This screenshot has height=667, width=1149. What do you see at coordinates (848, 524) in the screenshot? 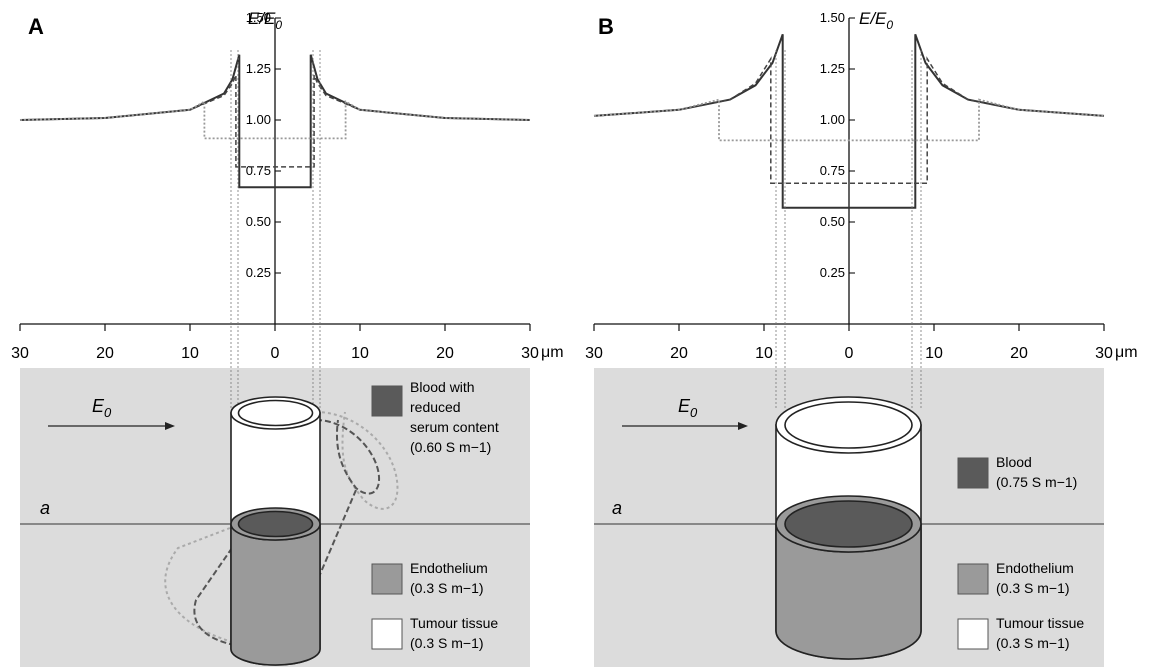
I see `blood-section-b` at bounding box center [848, 524].